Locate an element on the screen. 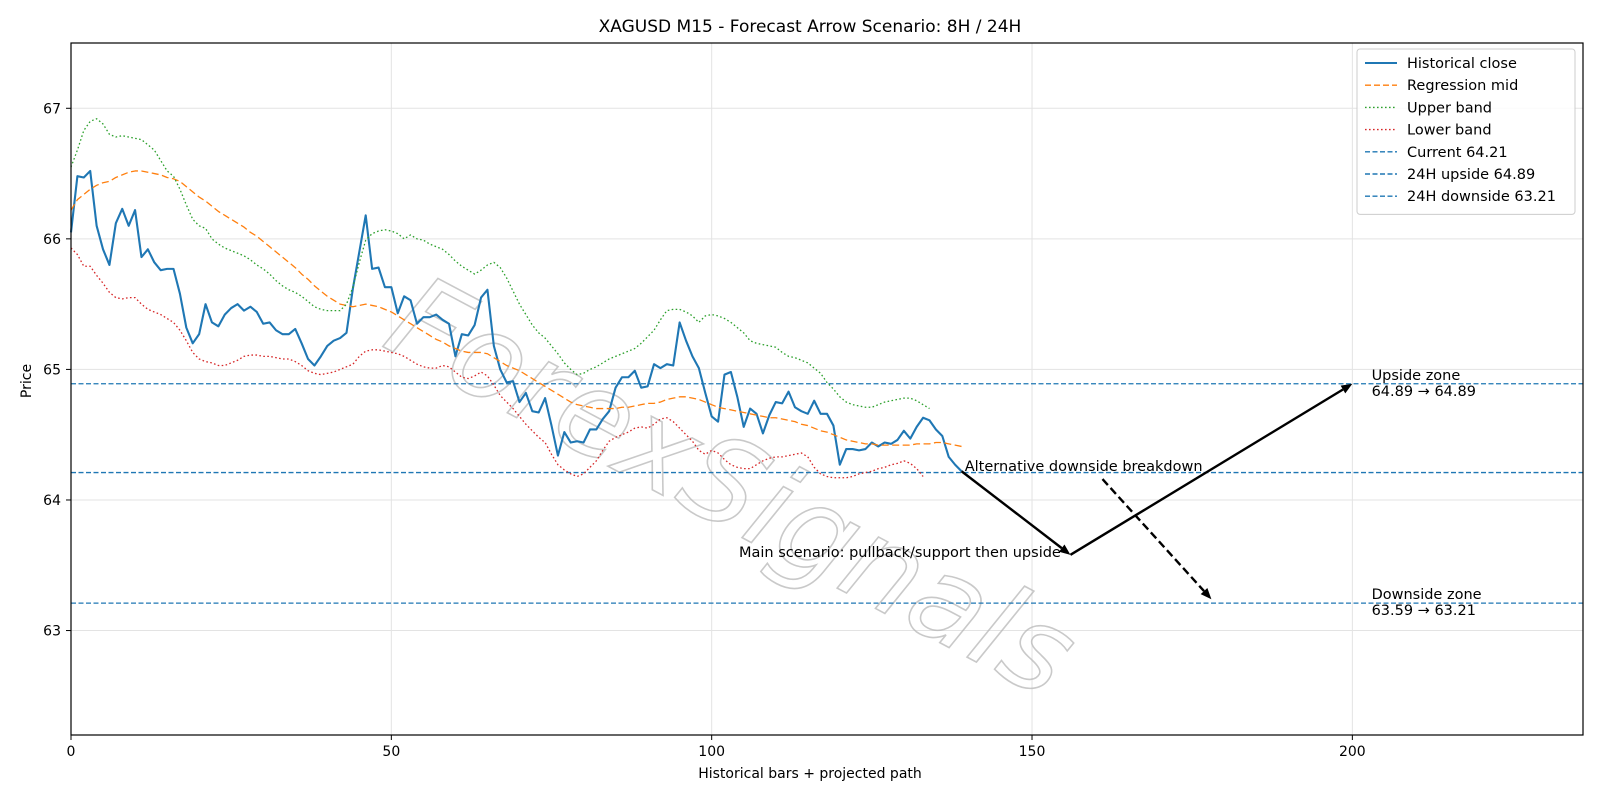 The width and height of the screenshot is (1600, 800). legend-label: Lower band is located at coordinates (1449, 131).